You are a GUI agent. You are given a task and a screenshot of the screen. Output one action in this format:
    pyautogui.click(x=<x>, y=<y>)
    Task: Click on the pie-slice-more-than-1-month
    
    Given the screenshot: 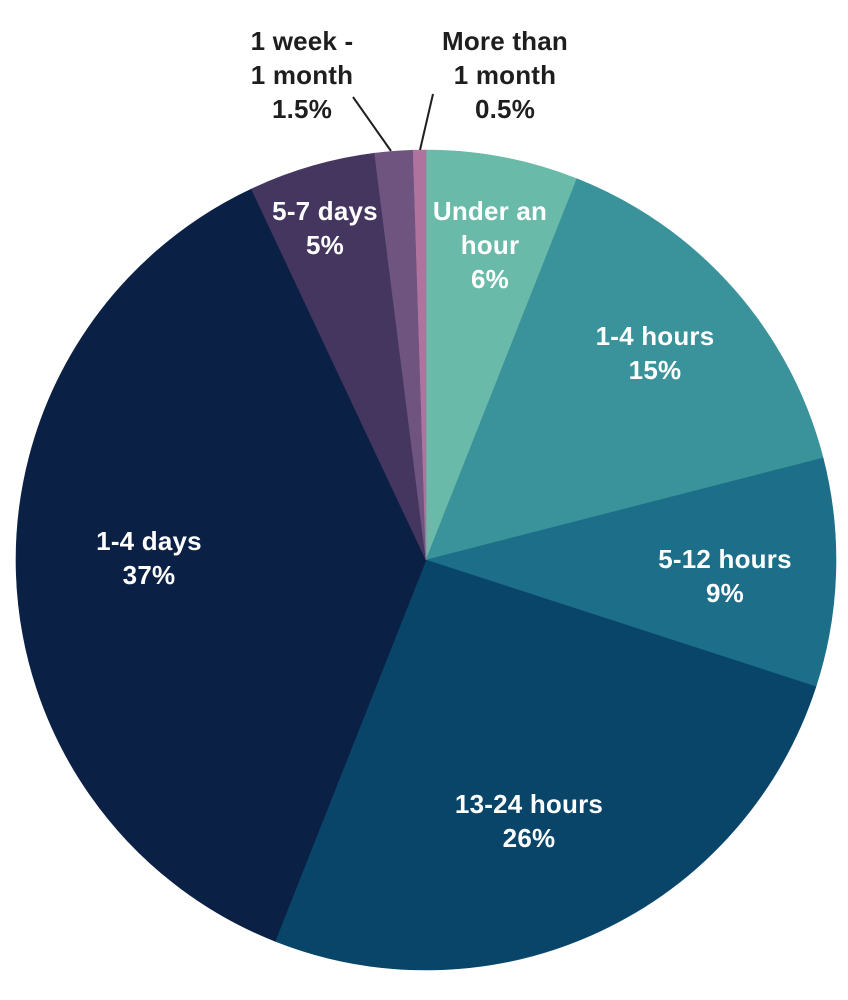 What is the action you would take?
    pyautogui.click(x=419, y=355)
    